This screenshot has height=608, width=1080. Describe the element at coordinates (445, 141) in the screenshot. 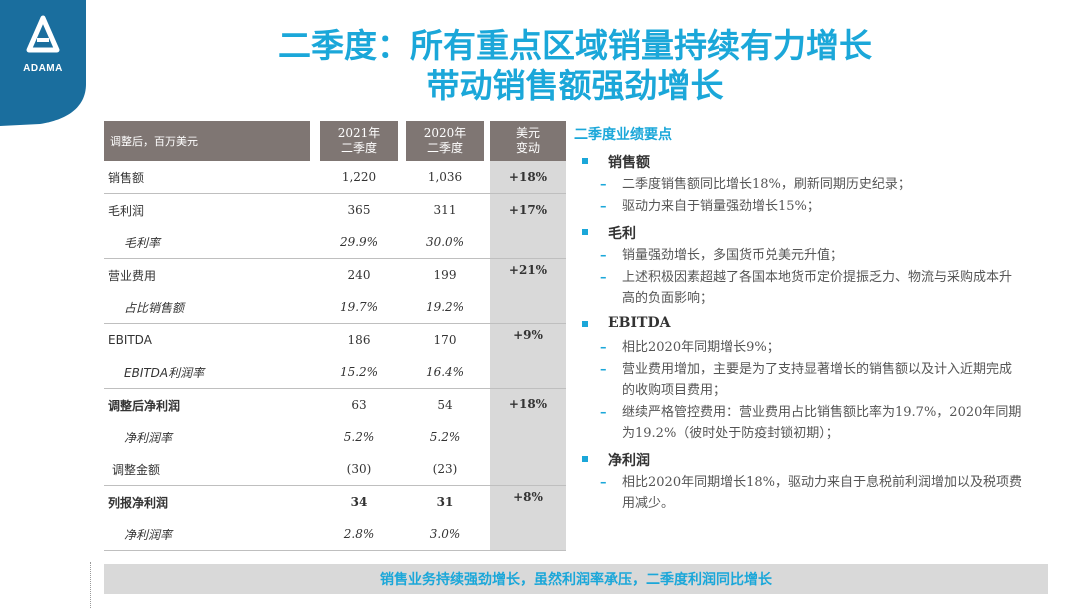

I see `header-2020: 2020年 二季度` at that location.